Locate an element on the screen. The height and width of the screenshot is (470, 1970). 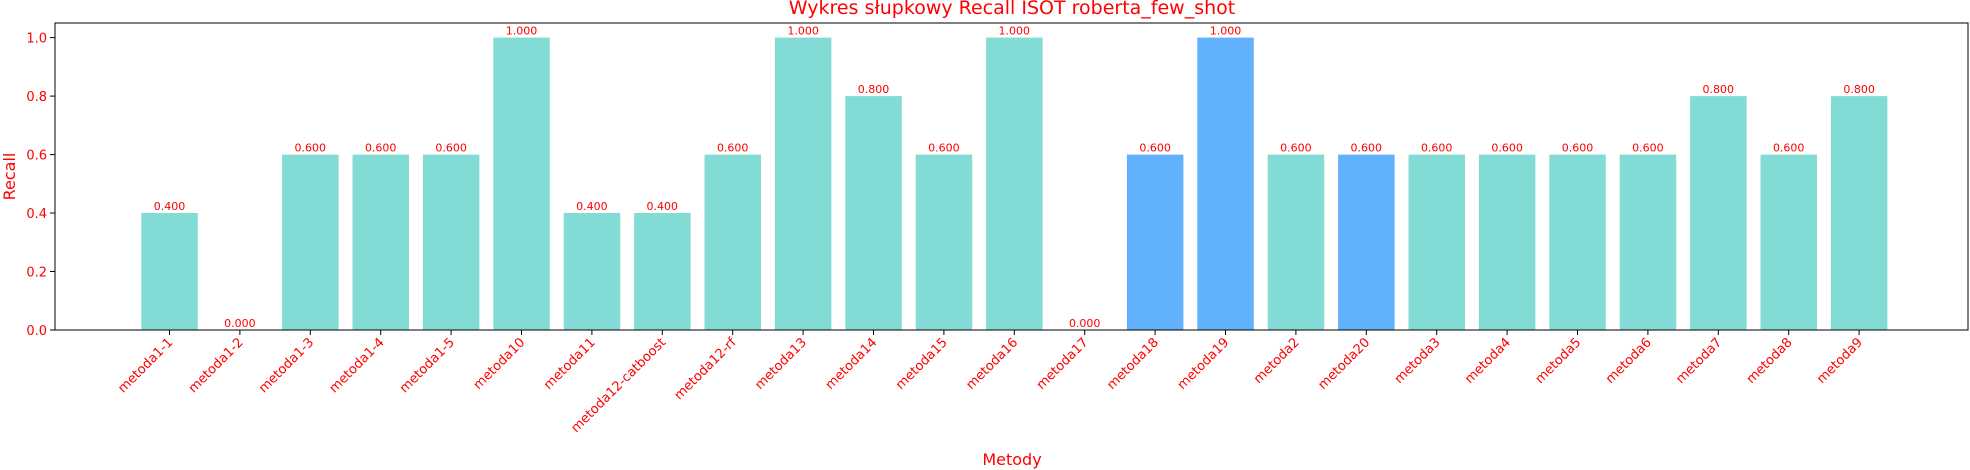
x-tick-label-metoda18: metoda18 is located at coordinates (1133, 364).